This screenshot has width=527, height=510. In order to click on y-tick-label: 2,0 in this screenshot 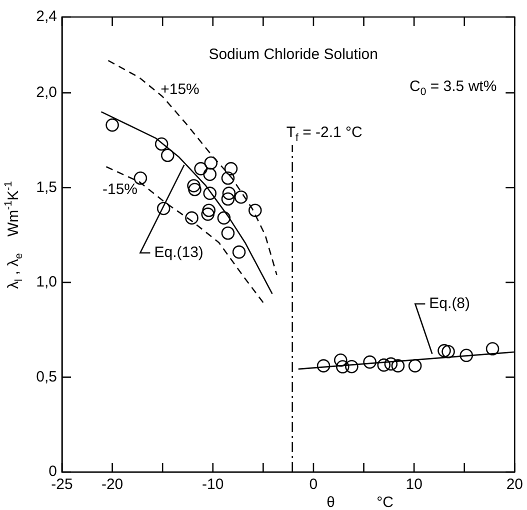, I will do `click(46, 92)`.